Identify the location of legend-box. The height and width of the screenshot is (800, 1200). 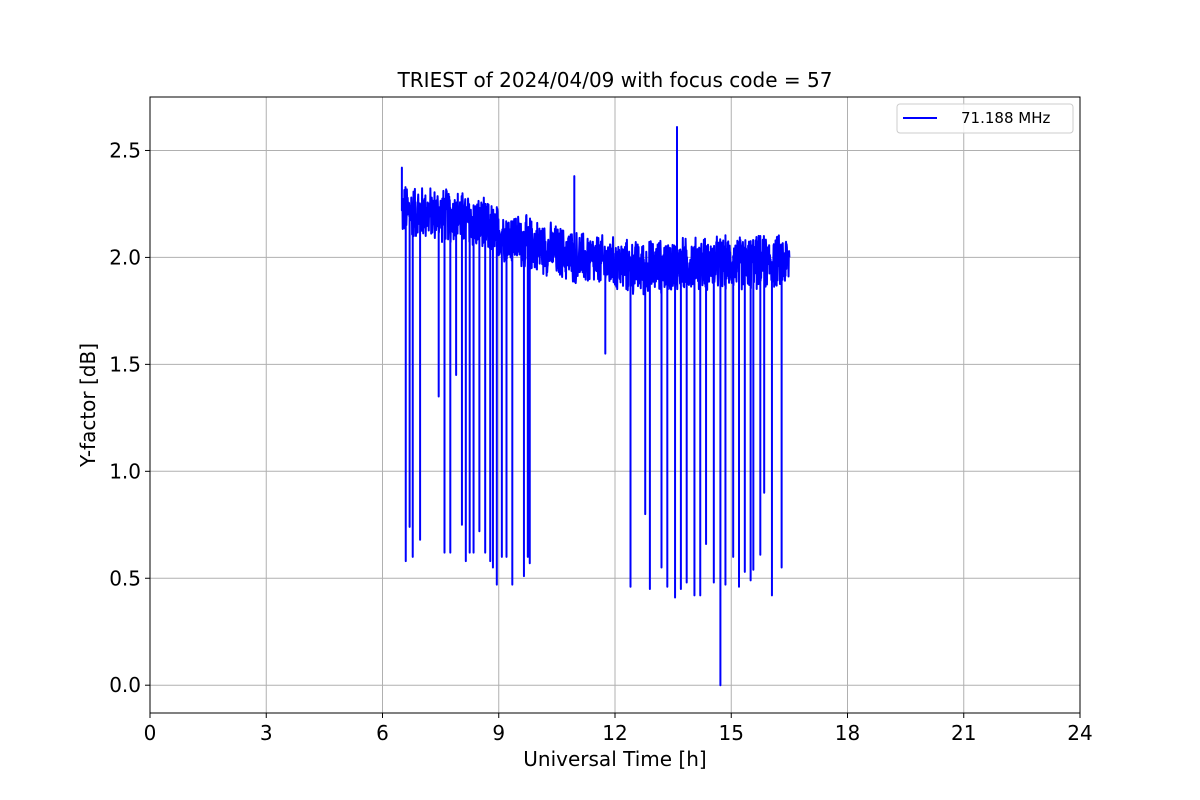
(985, 118).